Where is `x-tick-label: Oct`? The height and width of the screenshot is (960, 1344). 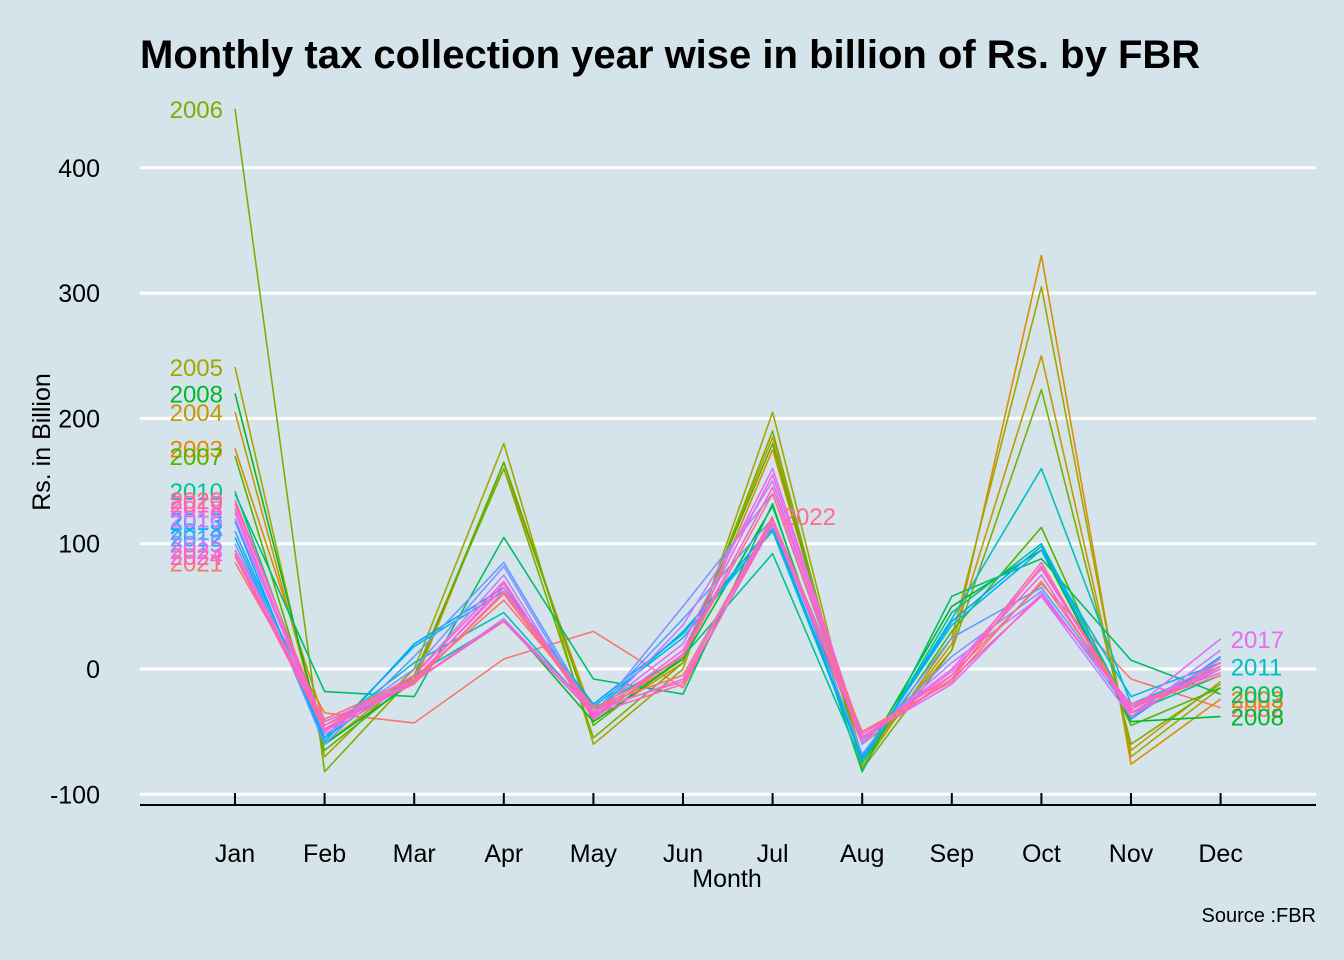 x-tick-label: Oct is located at coordinates (1041, 854).